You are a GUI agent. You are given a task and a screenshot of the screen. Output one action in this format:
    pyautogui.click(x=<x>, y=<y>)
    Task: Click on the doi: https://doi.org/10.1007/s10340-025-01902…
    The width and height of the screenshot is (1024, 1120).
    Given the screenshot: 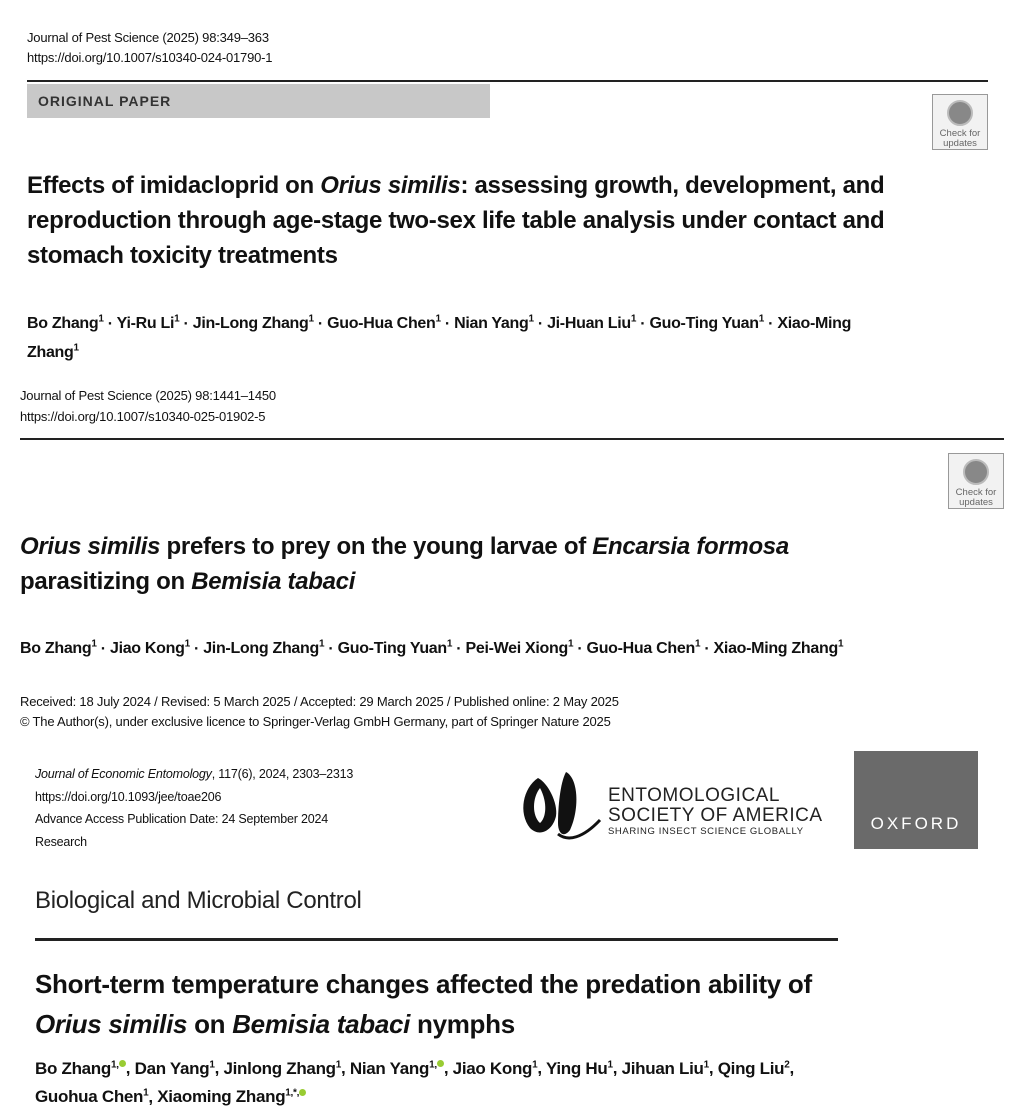 What is the action you would take?
    pyautogui.click(x=143, y=416)
    